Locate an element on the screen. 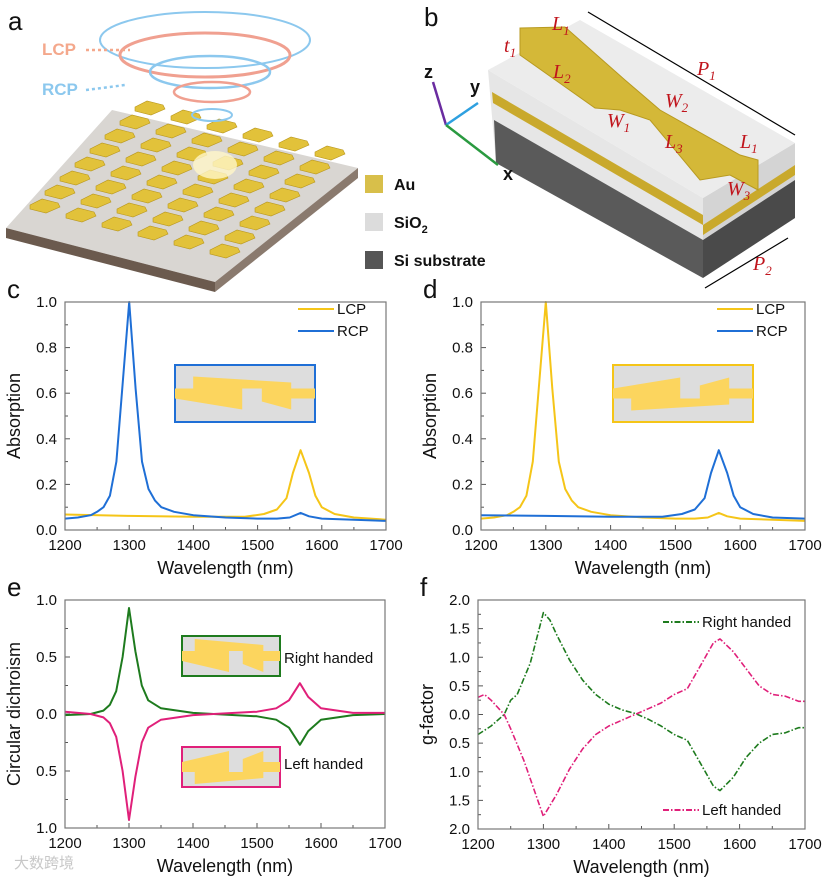 The height and width of the screenshot is (880, 826). x-tick-label: 1200 is located at coordinates (64, 843).